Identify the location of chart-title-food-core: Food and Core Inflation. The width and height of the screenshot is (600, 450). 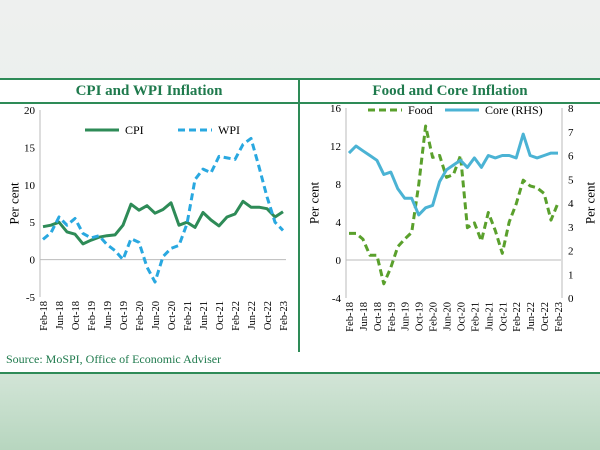
(450, 92).